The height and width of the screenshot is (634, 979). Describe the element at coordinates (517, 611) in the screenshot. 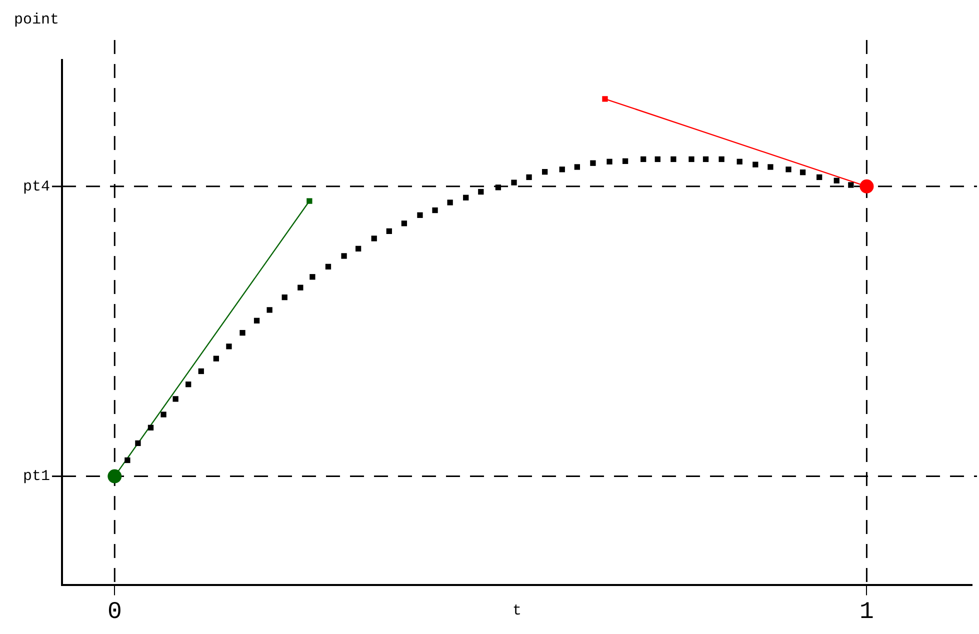

I see `x-axis-title: t` at that location.